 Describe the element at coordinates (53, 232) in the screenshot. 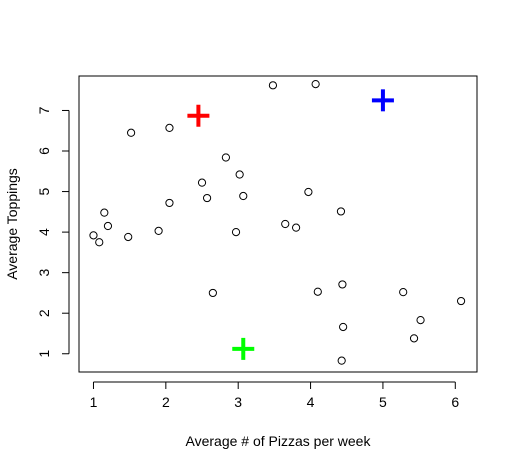

I see `y-axis: 1 2 3 4 5 6 7` at that location.